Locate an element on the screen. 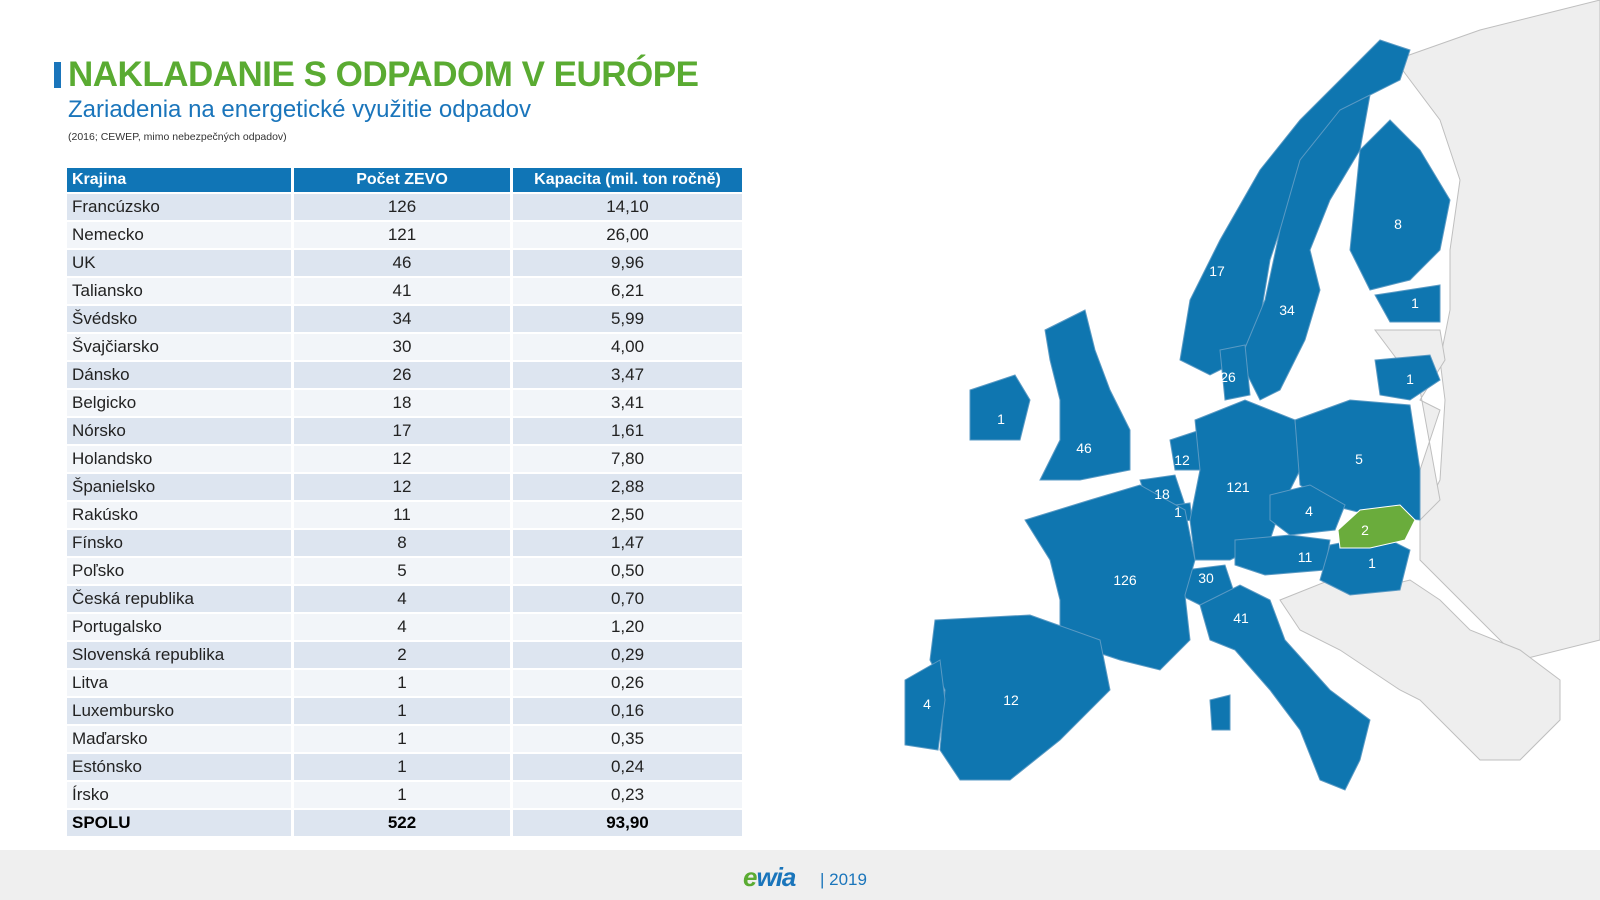  cell-capacity: 6,21 is located at coordinates (627, 291).